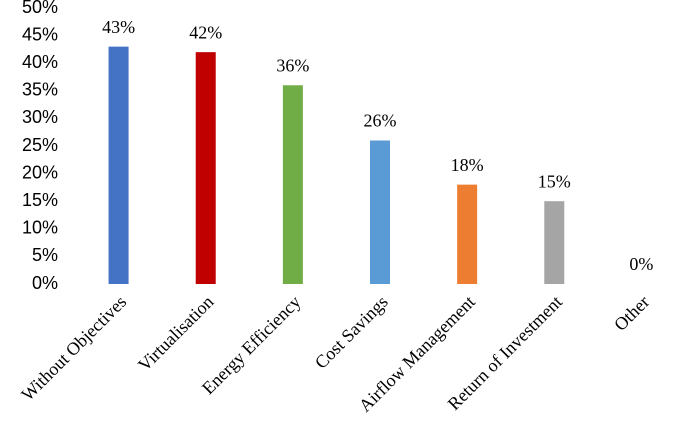  What do you see at coordinates (641, 264) in the screenshot?
I see `value-label: 0%` at bounding box center [641, 264].